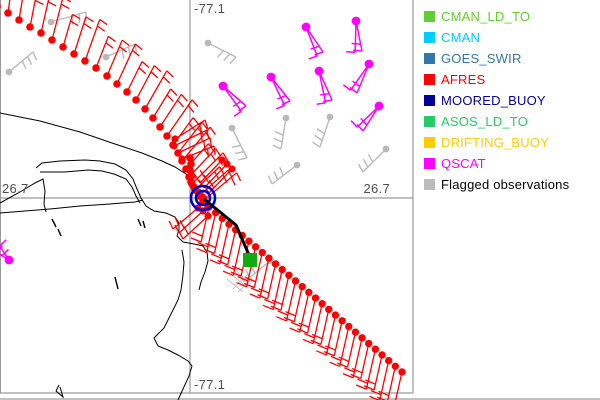 This screenshot has width=600, height=400. I want to click on legend-label: GOES_SWIR, so click(481, 58).